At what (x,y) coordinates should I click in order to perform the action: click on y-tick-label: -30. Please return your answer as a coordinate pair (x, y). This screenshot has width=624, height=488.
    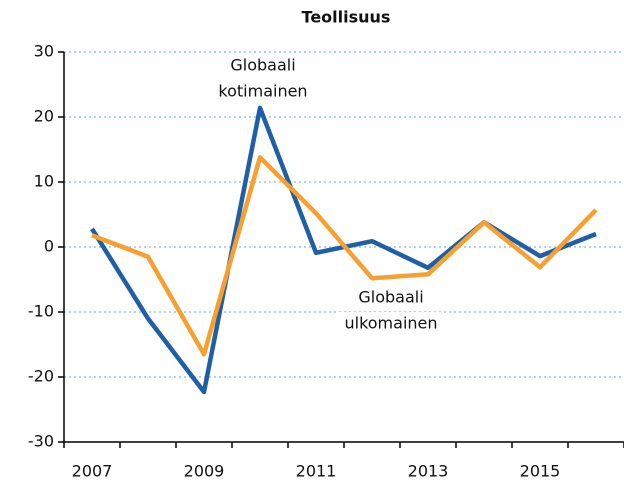
    Looking at the image, I should click on (41, 441).